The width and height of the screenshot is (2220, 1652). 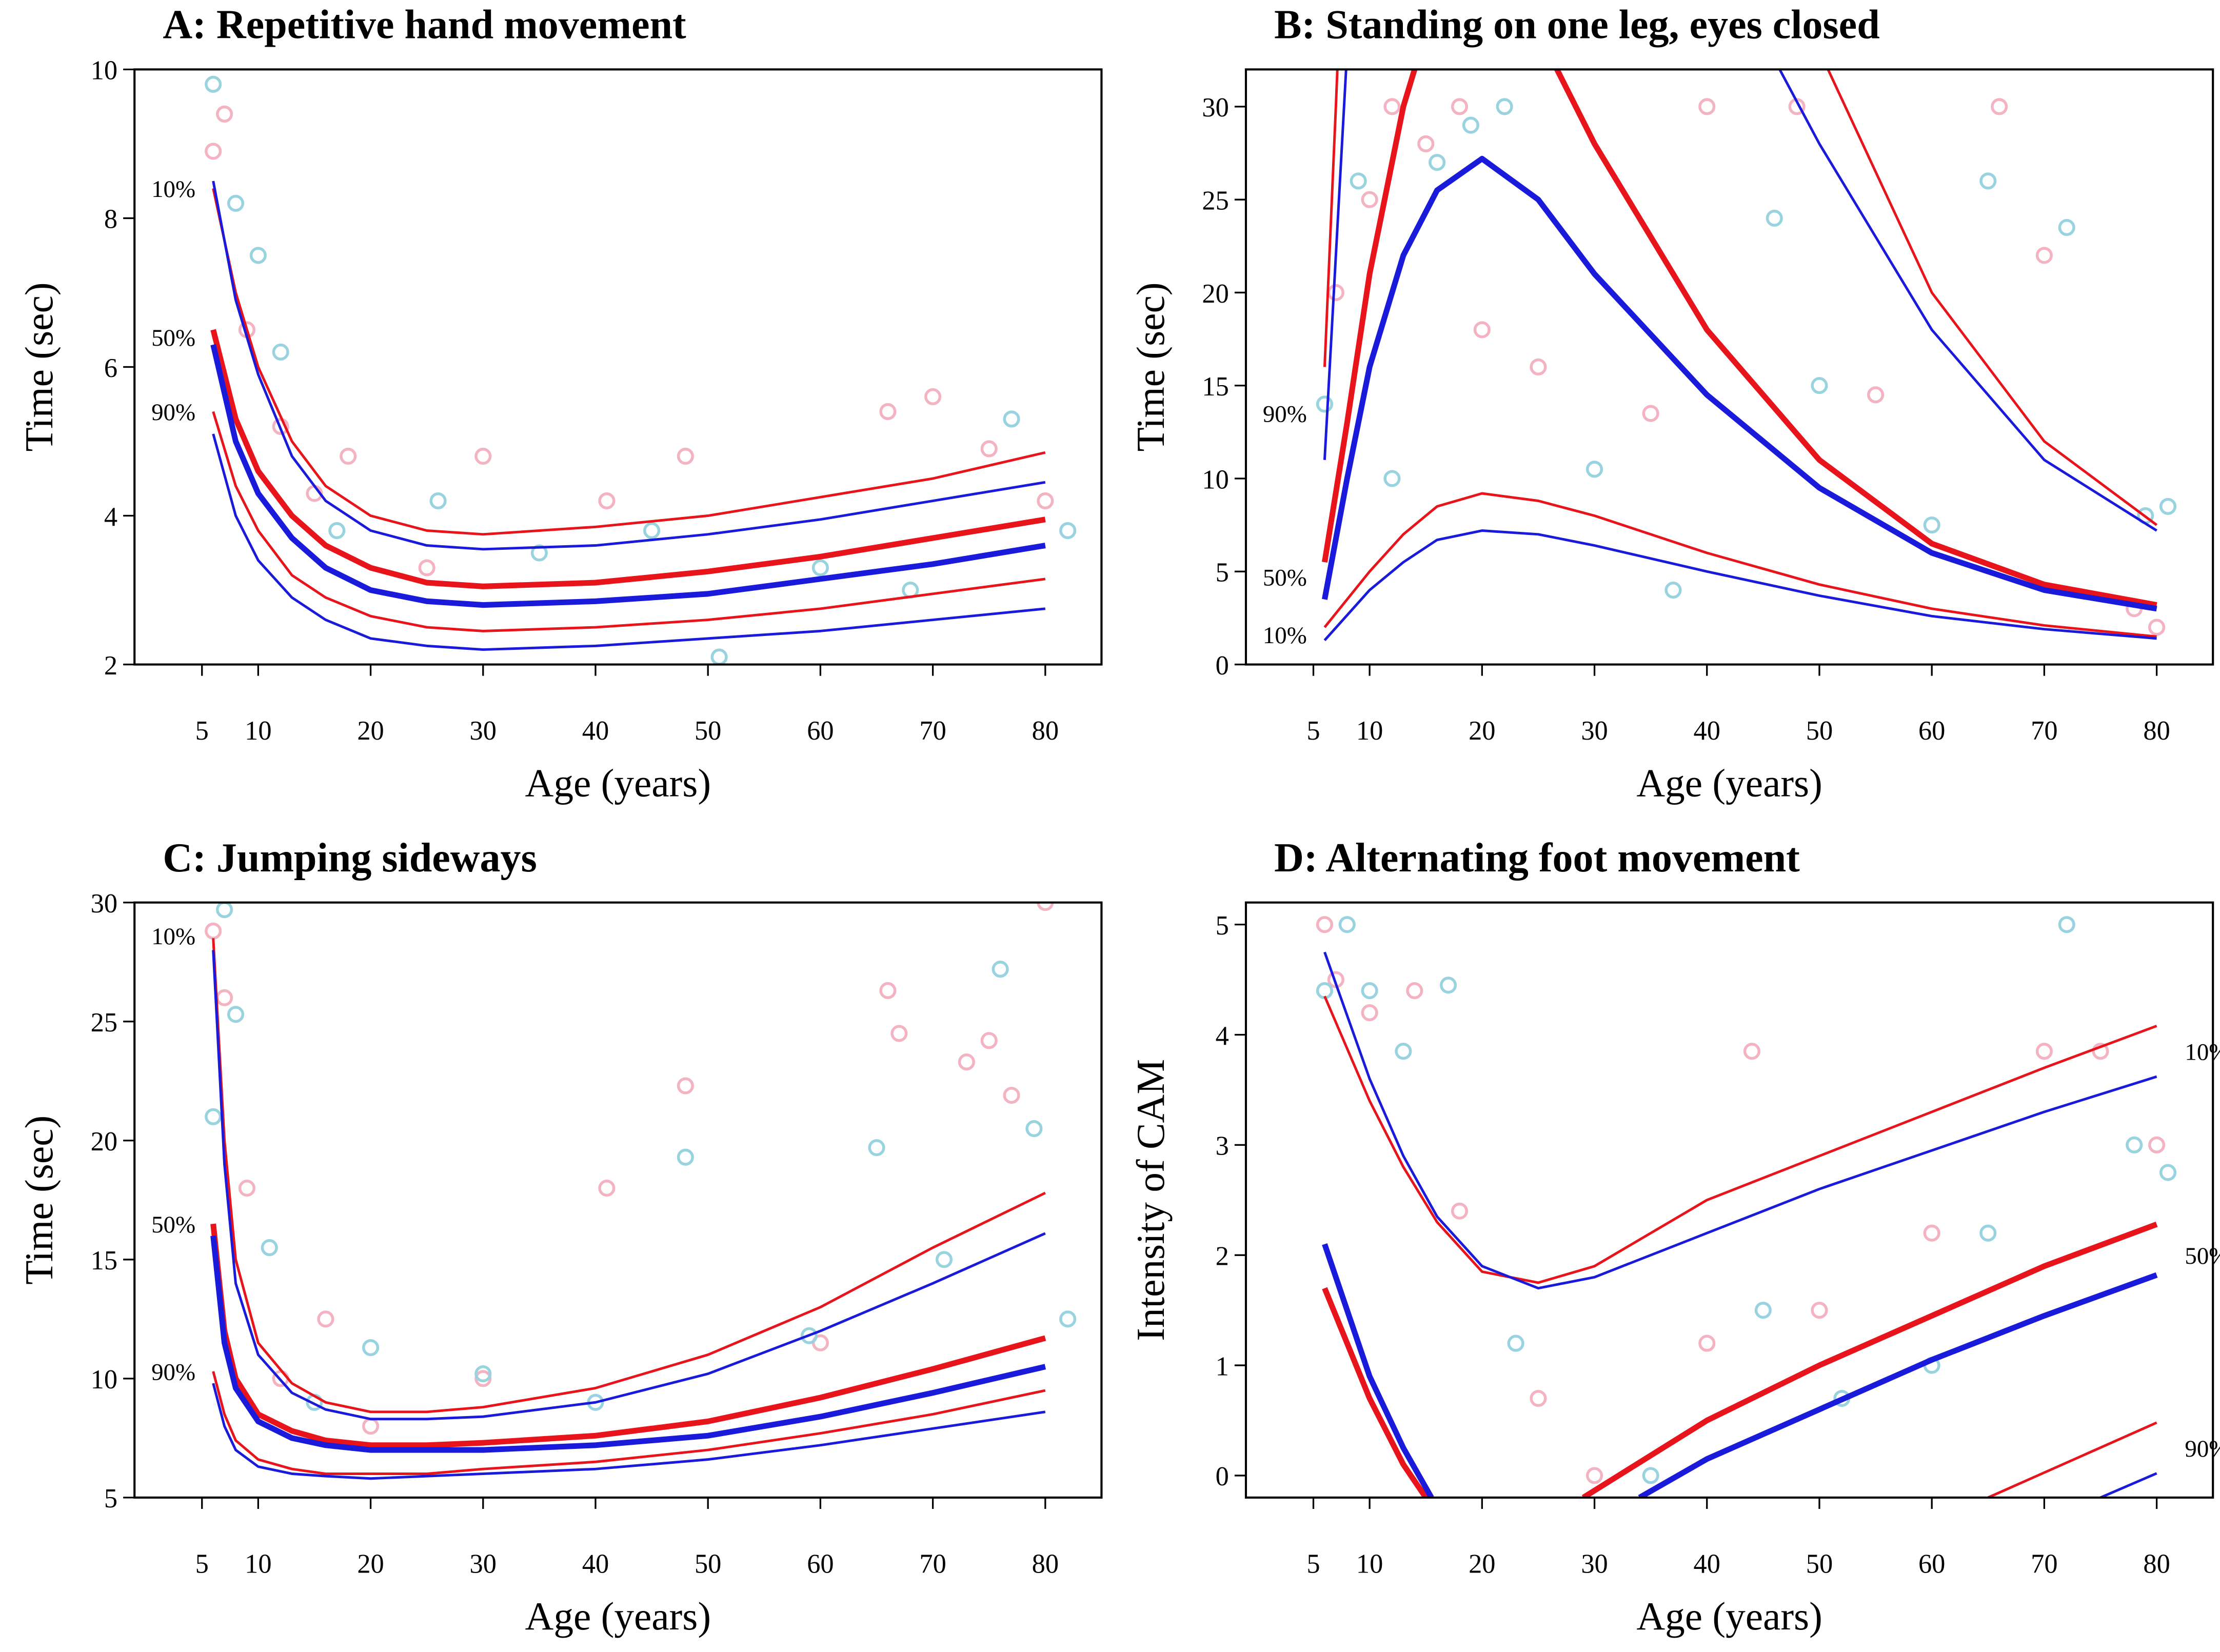 What do you see at coordinates (1223, 1366) in the screenshot?
I see `y-tick-label: 1` at bounding box center [1223, 1366].